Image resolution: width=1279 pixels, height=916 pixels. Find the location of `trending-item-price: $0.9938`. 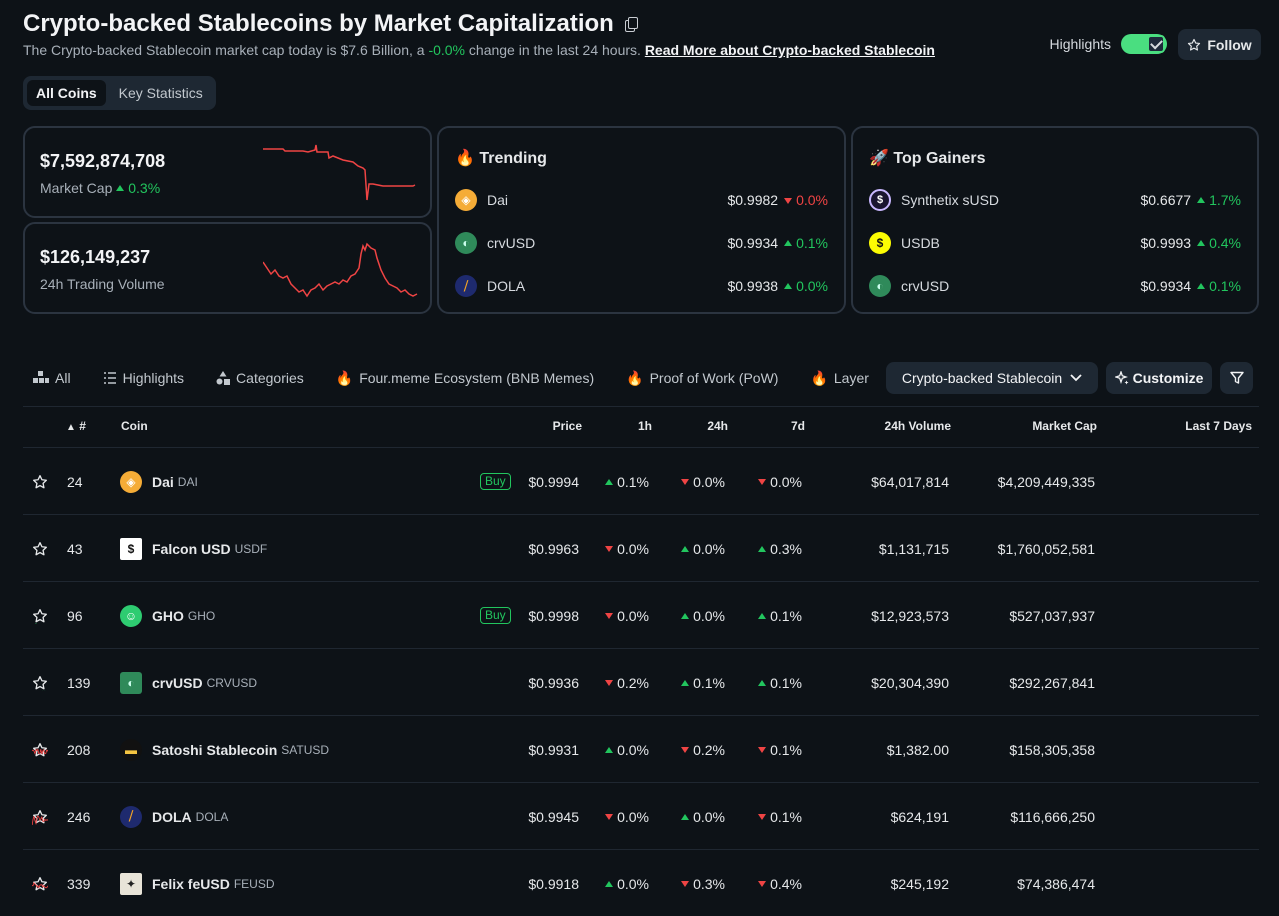

trending-item-price: $0.9938 is located at coordinates (753, 286).